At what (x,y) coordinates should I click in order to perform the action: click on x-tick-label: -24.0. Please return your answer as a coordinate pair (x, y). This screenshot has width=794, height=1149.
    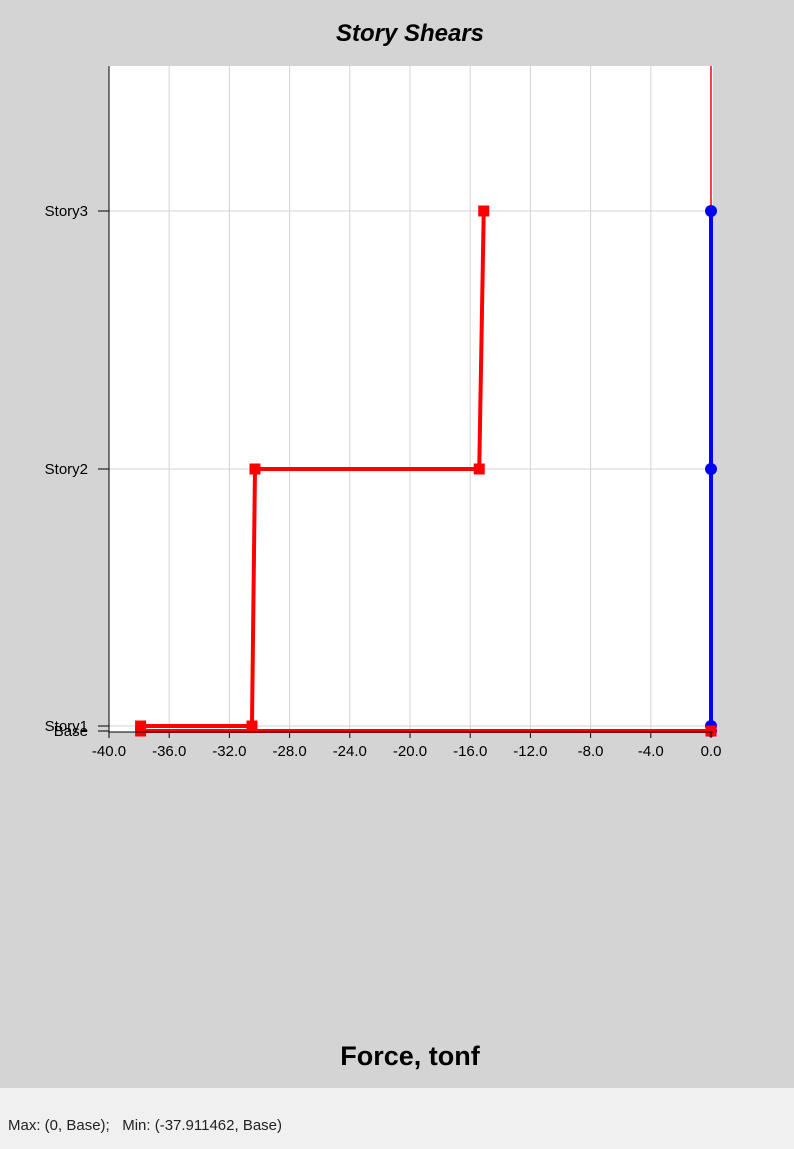
    Looking at the image, I should click on (350, 751).